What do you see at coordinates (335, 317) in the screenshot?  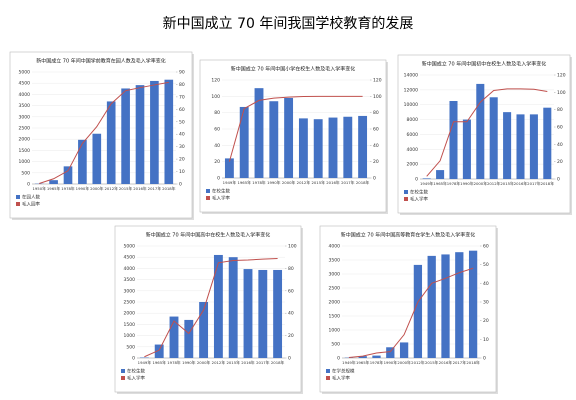 I see `y-tick-label: 1500` at bounding box center [335, 317].